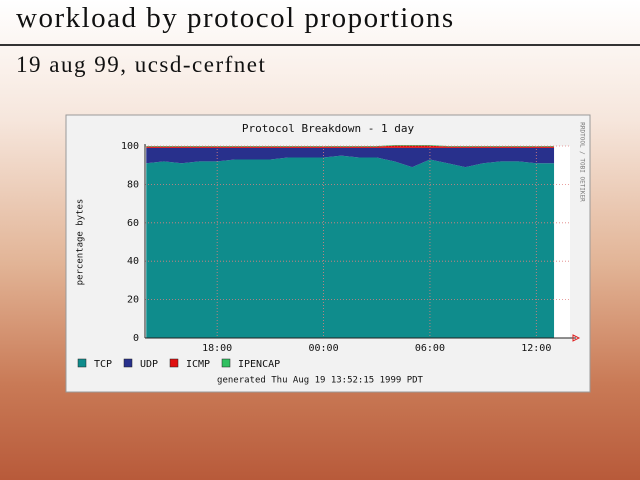 The image size is (640, 480). I want to click on x-tick-label: 12:00, so click(536, 348).